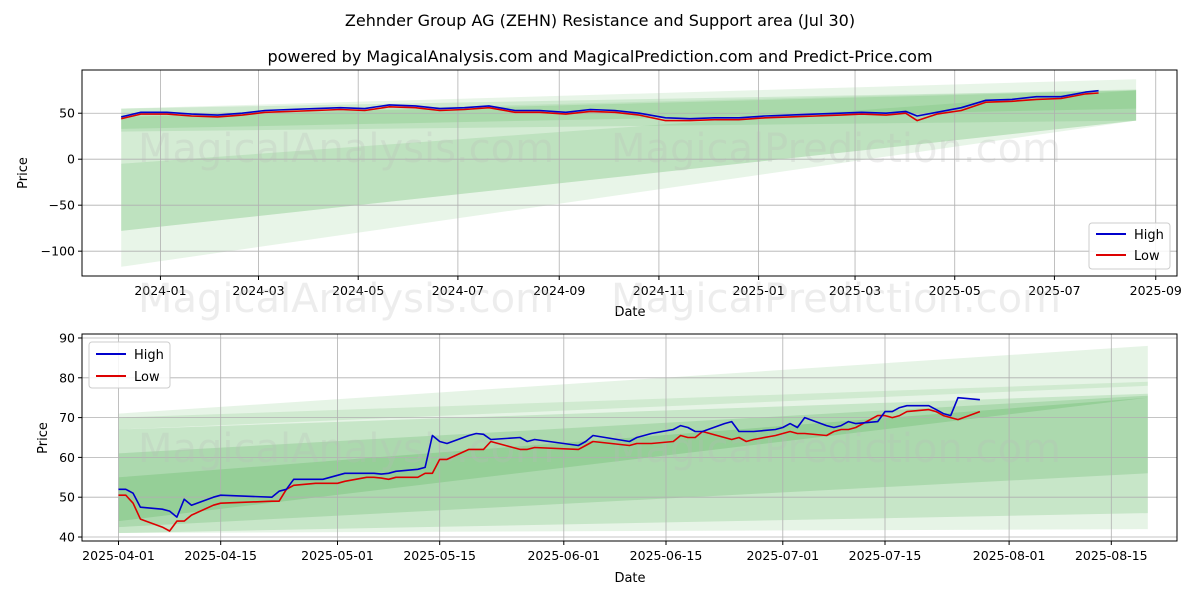  I want to click on top-x-tick-label: 2025-03, so click(855, 290).